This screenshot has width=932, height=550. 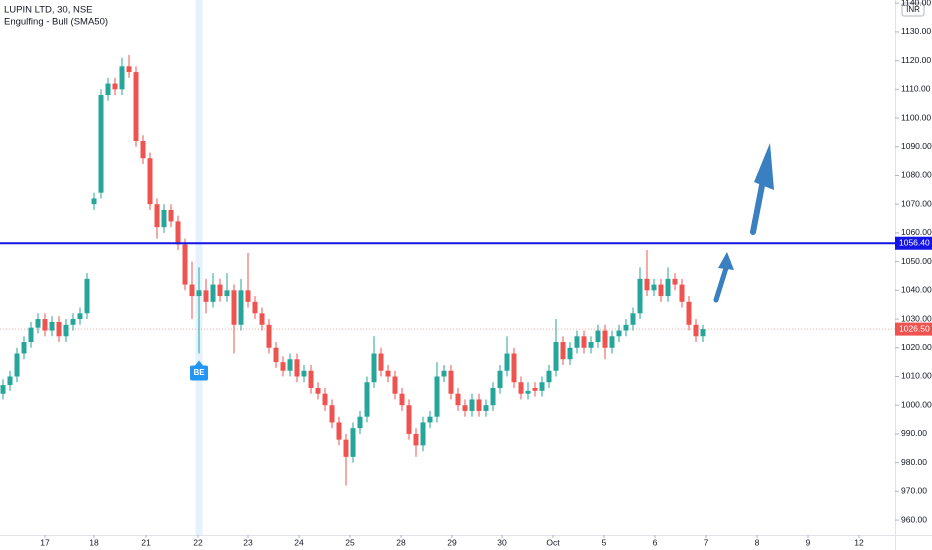 What do you see at coordinates (859, 542) in the screenshot?
I see `x-tick-label: 12` at bounding box center [859, 542].